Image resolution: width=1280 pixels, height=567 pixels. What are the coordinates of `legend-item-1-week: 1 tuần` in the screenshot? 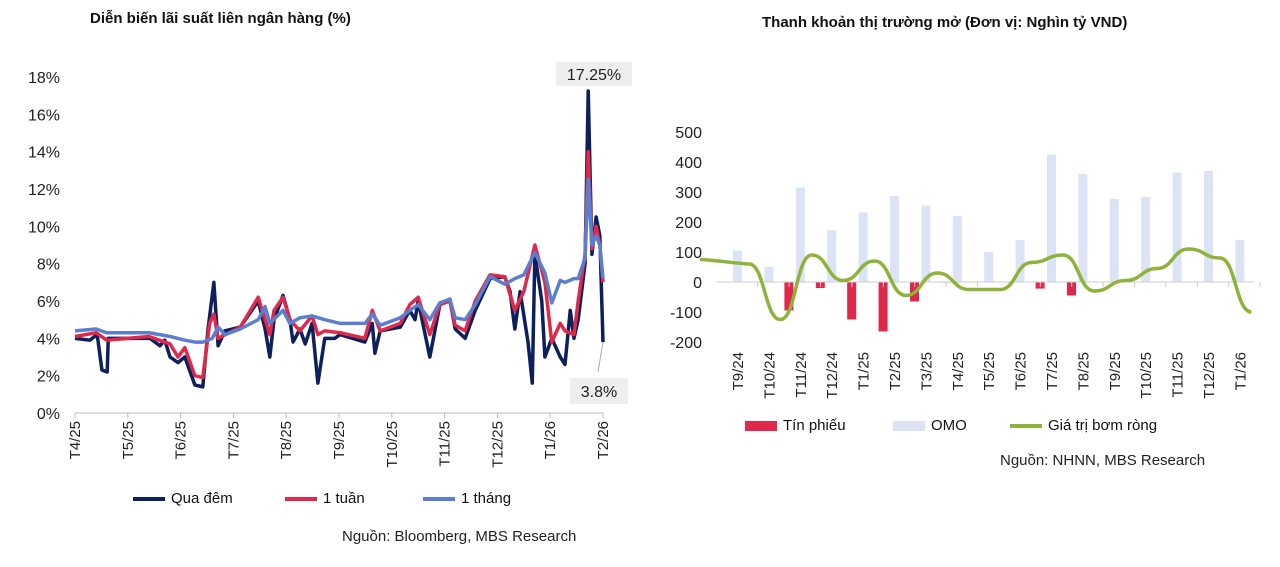 It's located at (325, 498).